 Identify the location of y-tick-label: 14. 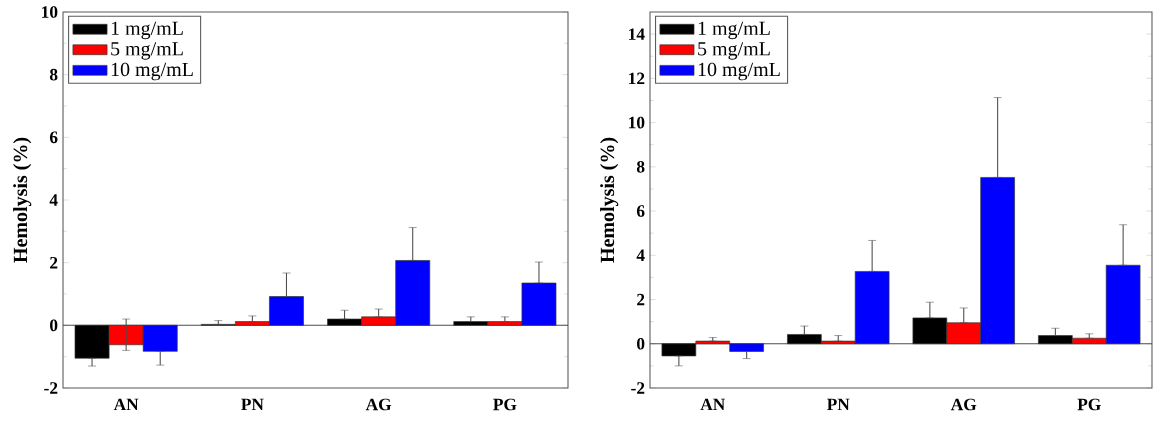
(637, 34).